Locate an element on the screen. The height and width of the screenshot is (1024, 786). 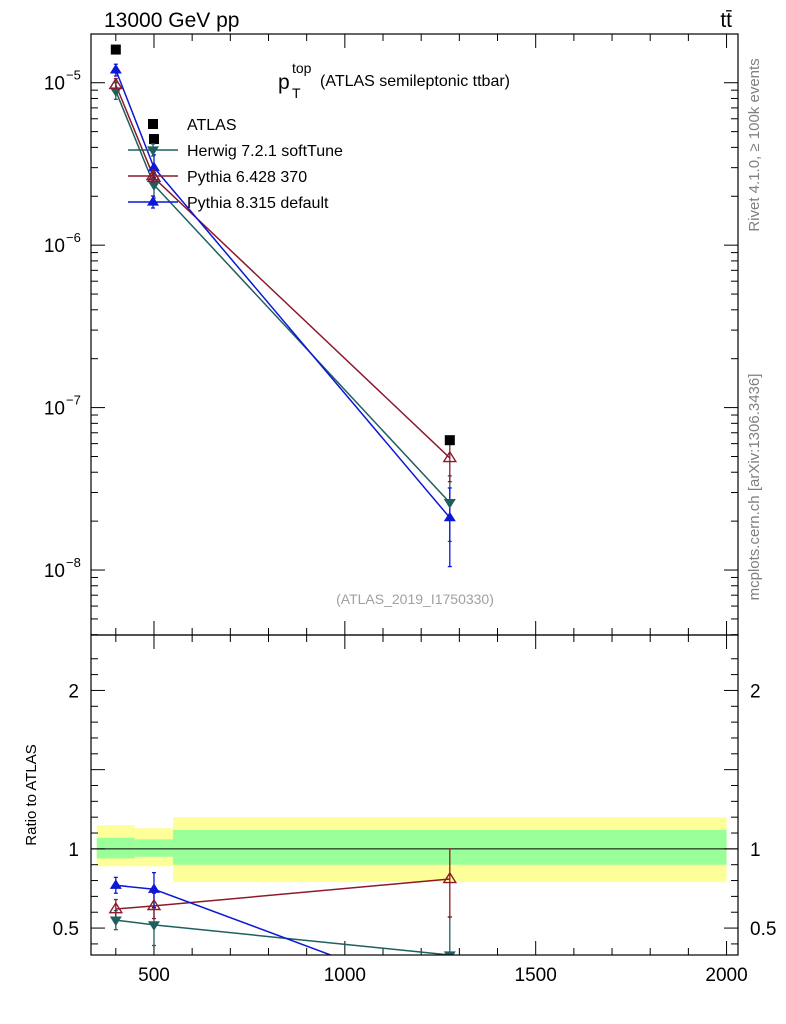
ratio-y-tick-label-right: 0.5 is located at coordinates (763, 929).